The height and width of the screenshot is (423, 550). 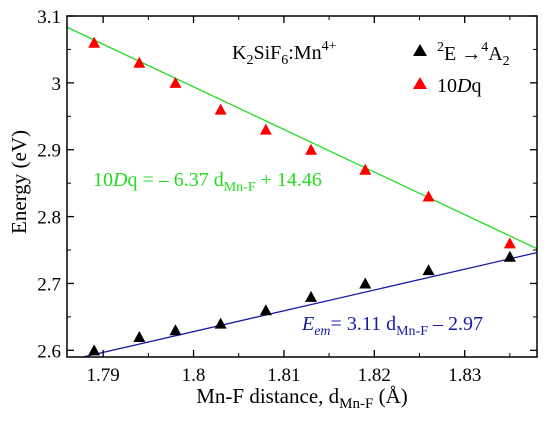 I want to click on dq-fit-equation: 10Dq = – 6.37 dMn-F + 14.46, so click(x=207, y=182).